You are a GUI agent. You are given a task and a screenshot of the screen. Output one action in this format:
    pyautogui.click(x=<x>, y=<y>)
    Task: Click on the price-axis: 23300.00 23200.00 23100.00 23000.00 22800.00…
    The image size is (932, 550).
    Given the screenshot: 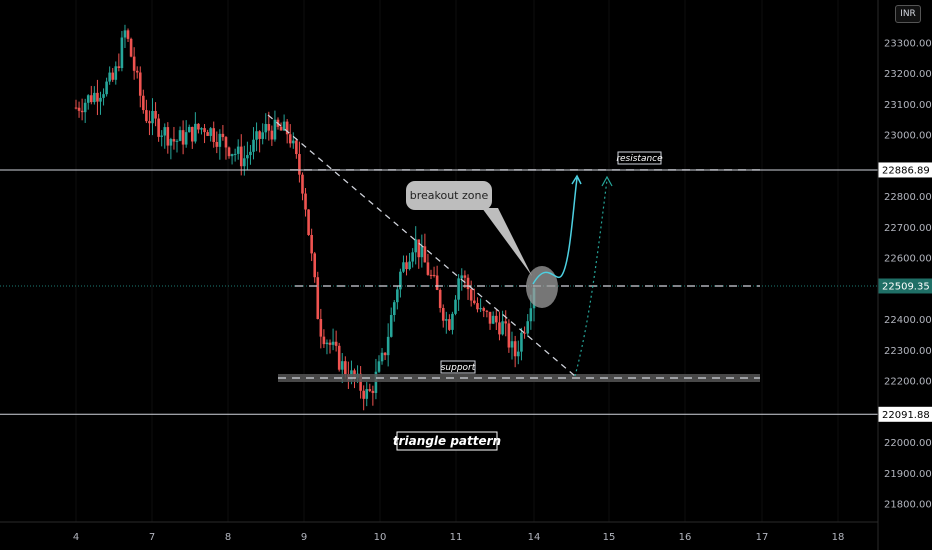 What is the action you would take?
    pyautogui.click(x=904, y=275)
    